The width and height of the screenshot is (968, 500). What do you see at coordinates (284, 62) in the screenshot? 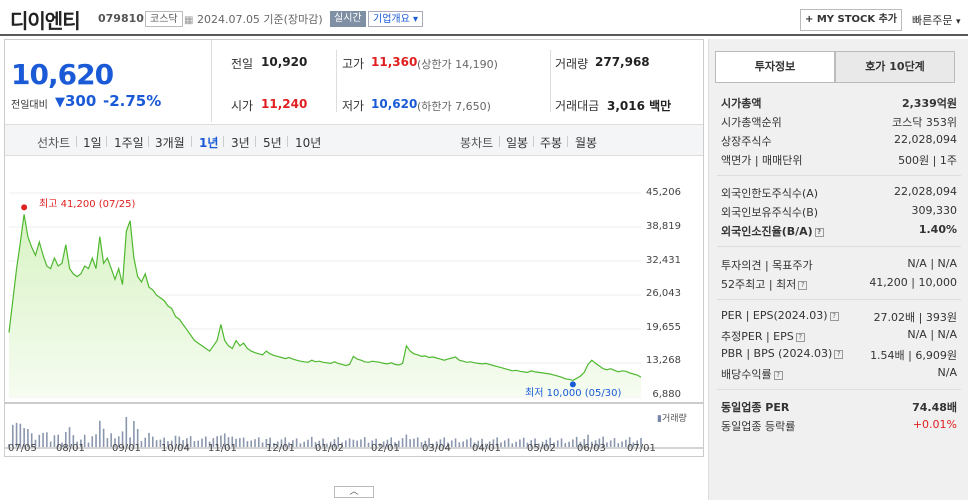
I see `prev-close-value: 10,920` at bounding box center [284, 62].